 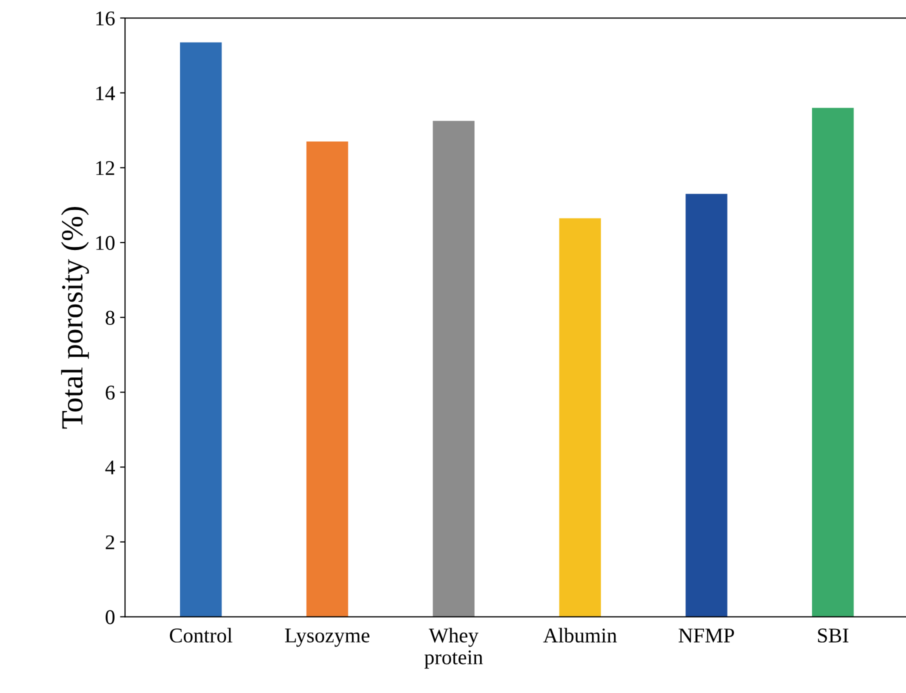 What do you see at coordinates (105, 168) in the screenshot?
I see `y-tick-label: 12` at bounding box center [105, 168].